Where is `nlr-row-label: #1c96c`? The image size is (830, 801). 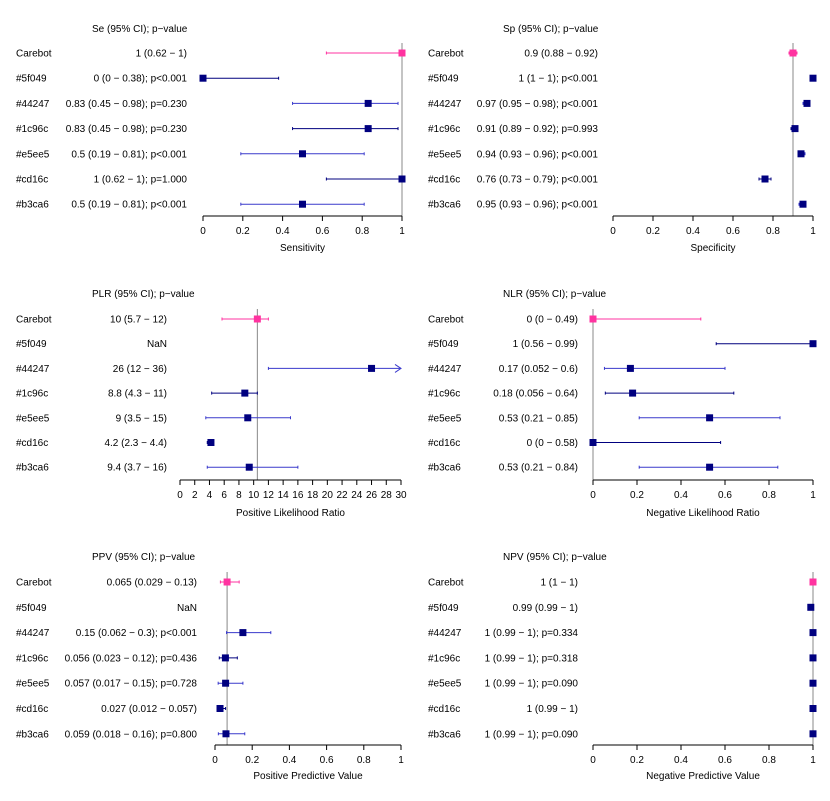 nlr-row-label: #1c96c is located at coordinates (444, 394).